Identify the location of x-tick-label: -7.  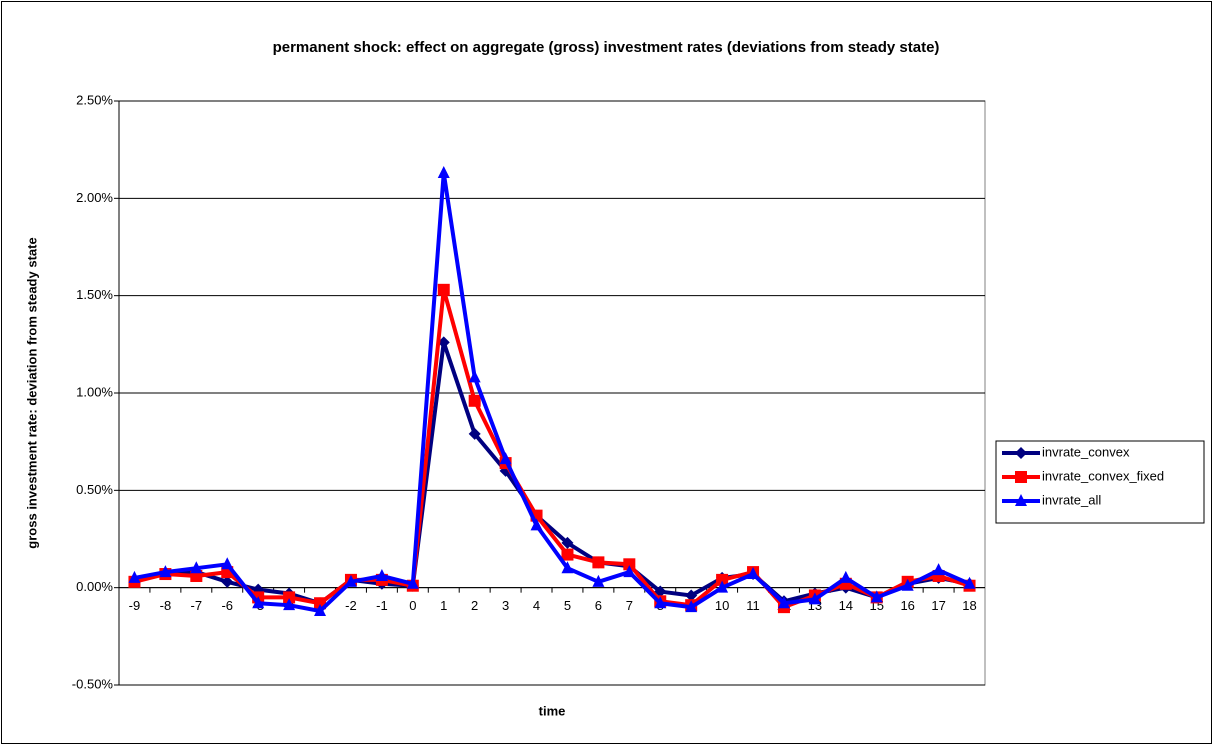
(197, 605).